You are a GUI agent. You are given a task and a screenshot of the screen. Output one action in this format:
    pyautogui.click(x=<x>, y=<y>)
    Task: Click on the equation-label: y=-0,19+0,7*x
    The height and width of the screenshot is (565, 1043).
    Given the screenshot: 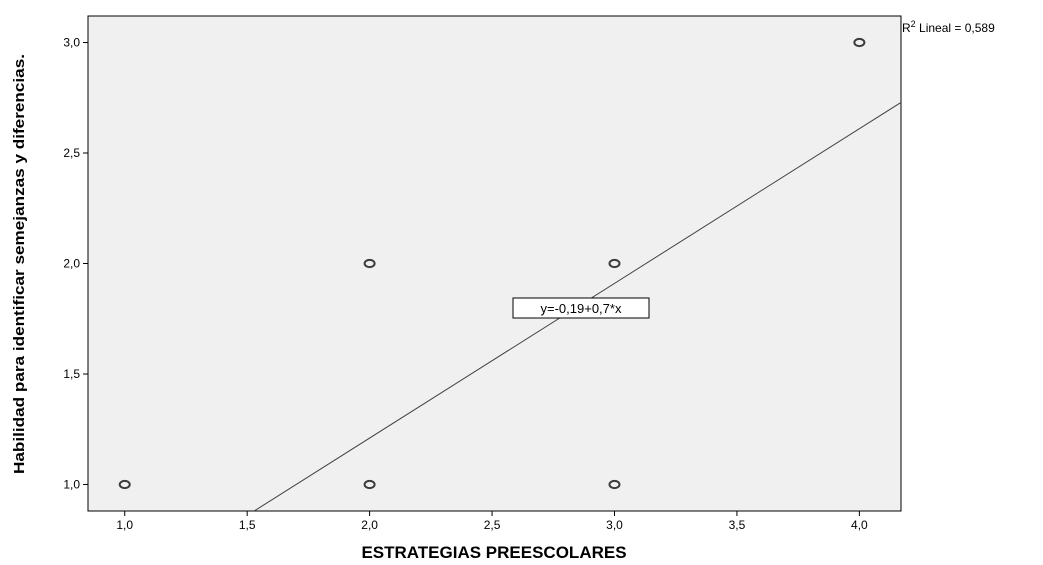 What is the action you would take?
    pyautogui.click(x=581, y=308)
    